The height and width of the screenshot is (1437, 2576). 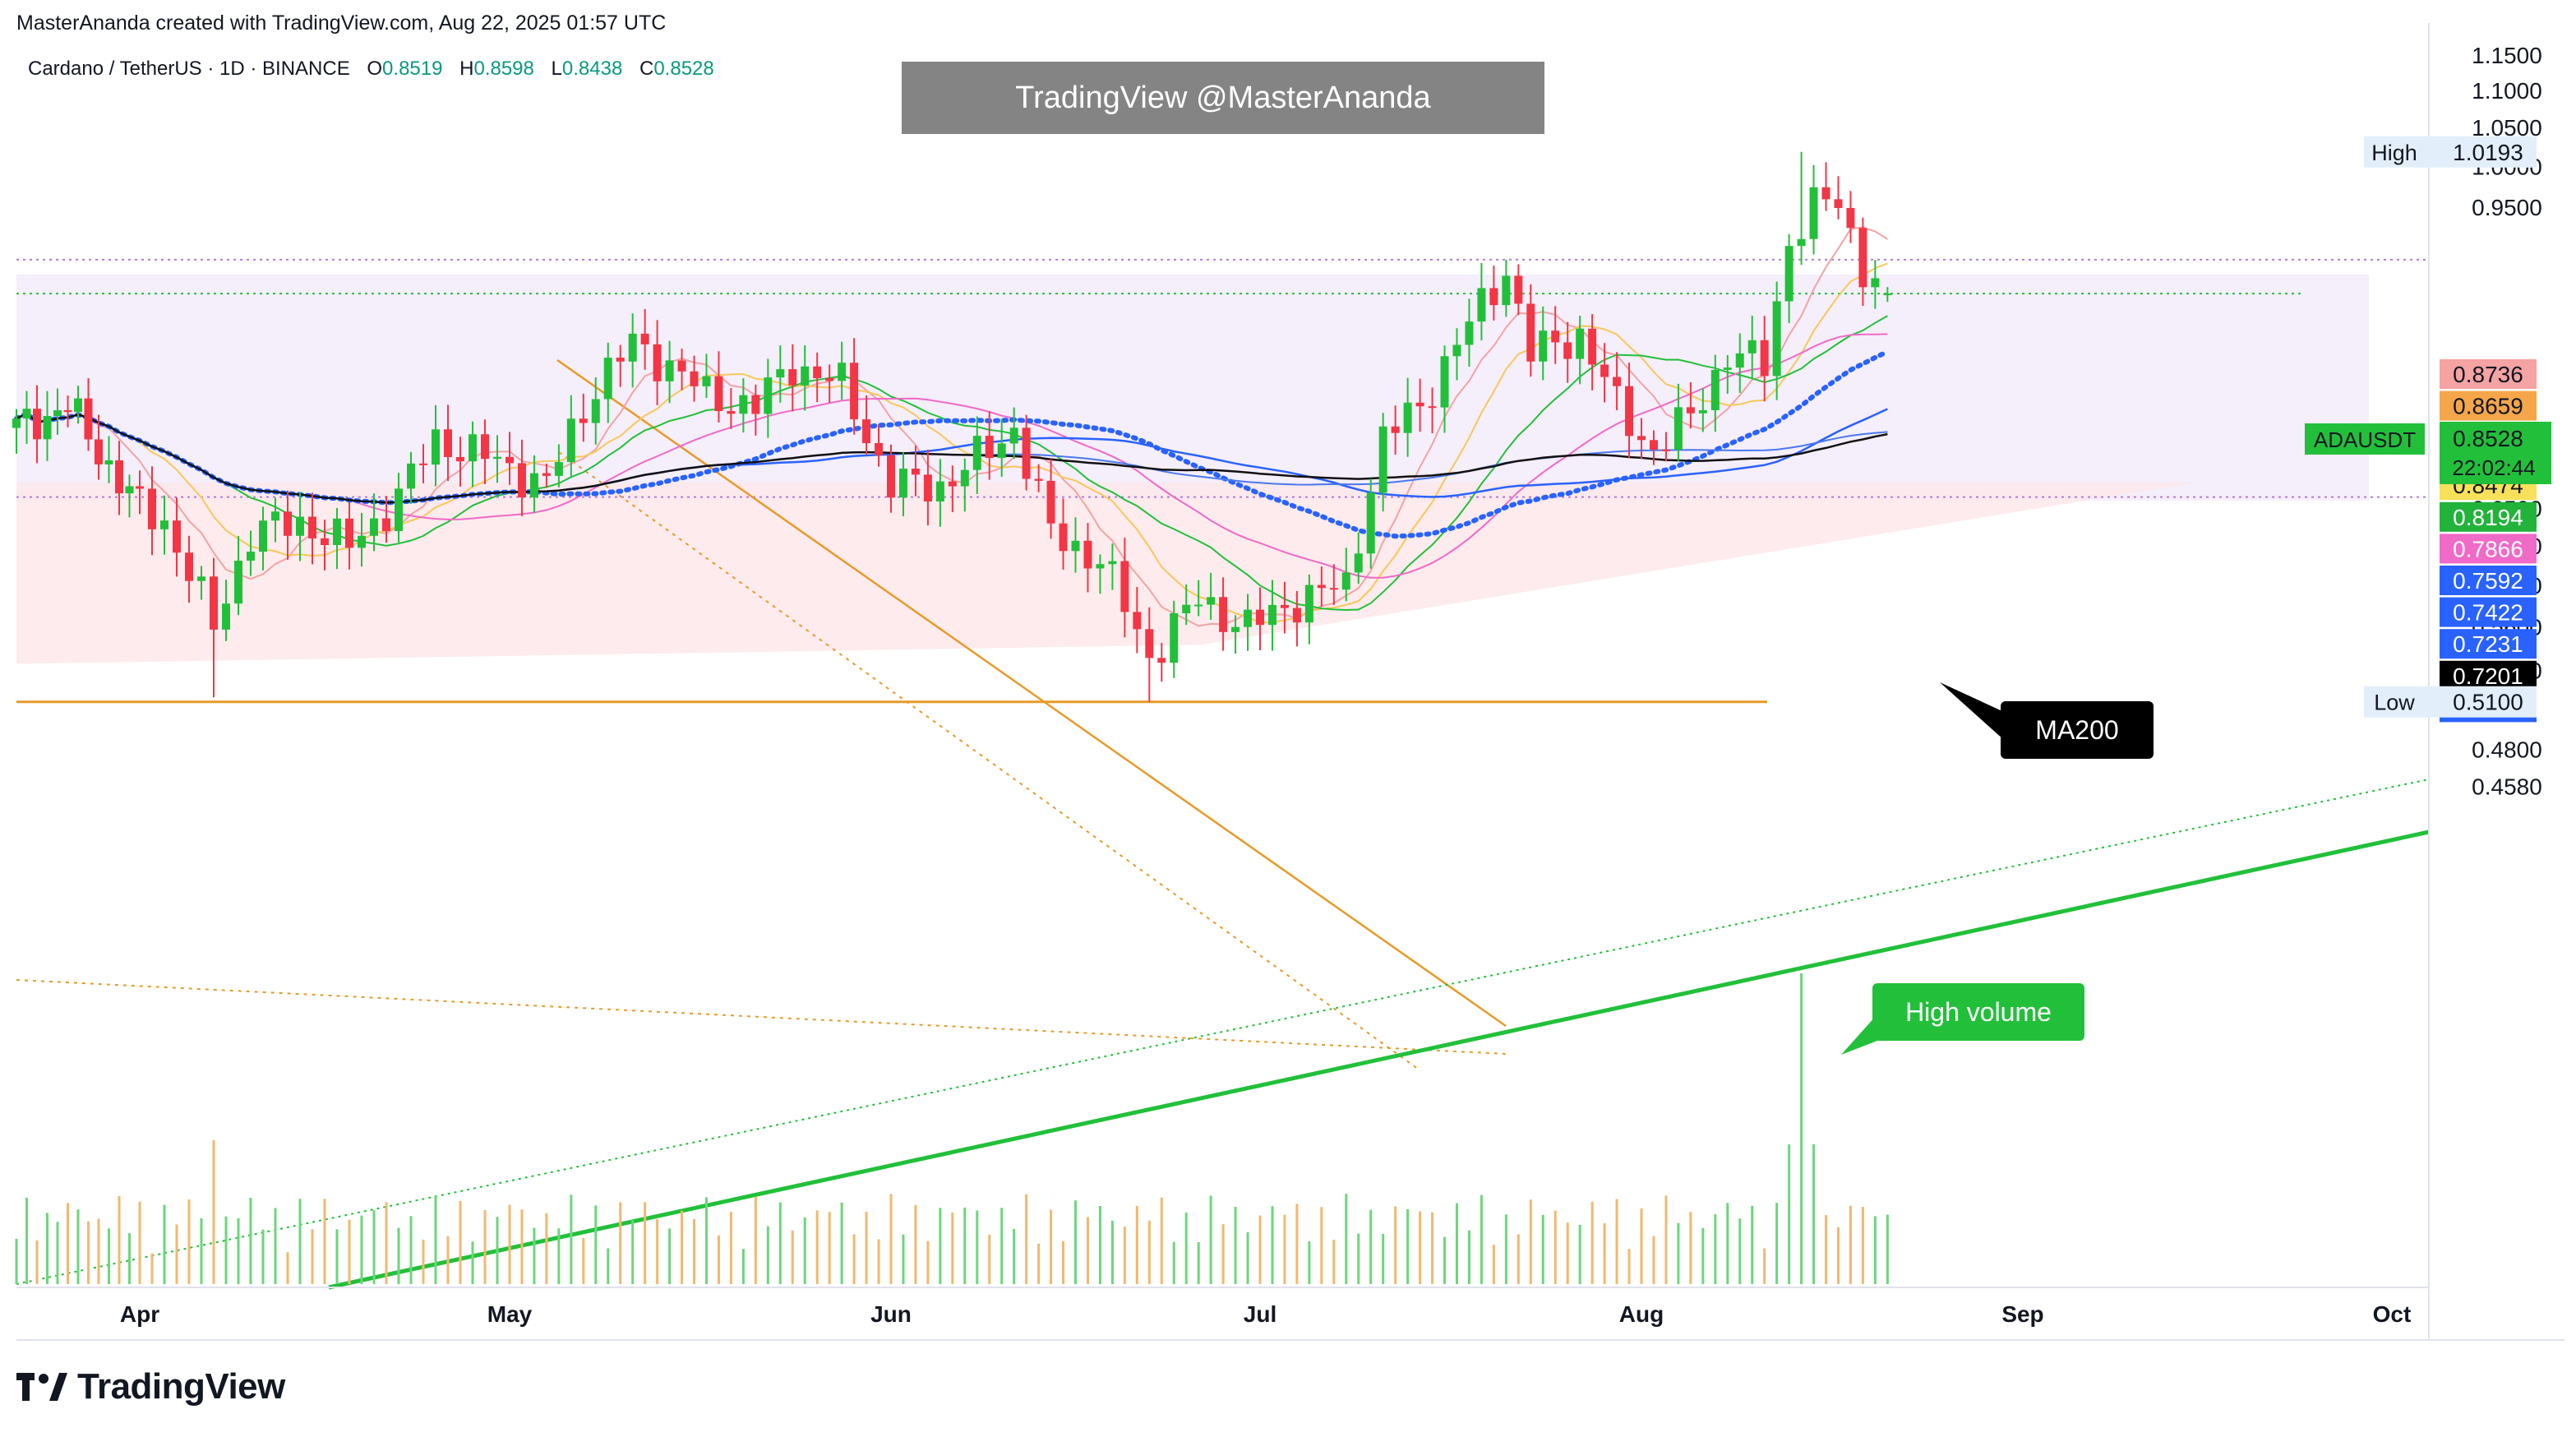 I want to click on price-label-08194: 0.8194, so click(x=2488, y=517).